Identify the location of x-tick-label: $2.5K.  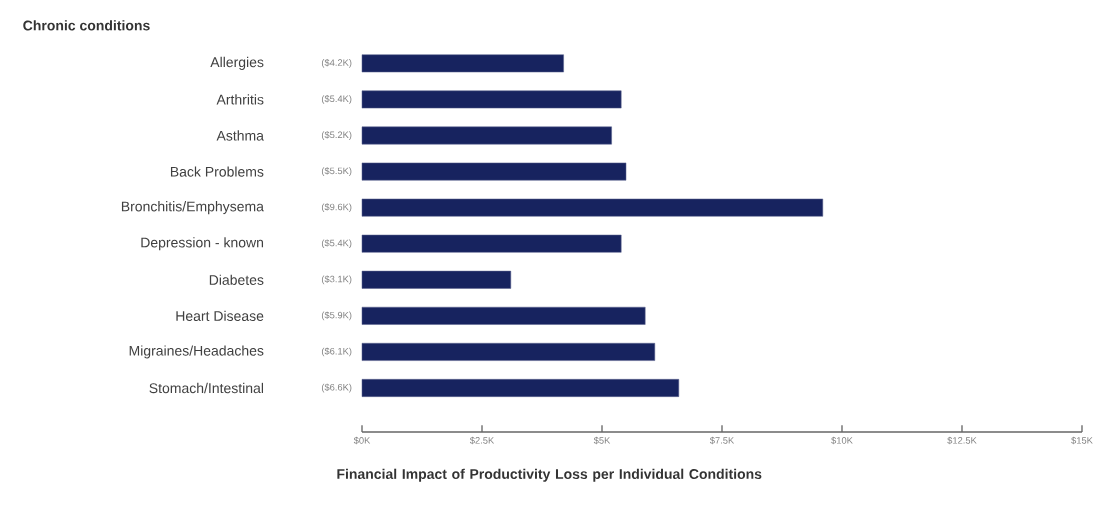
(482, 440).